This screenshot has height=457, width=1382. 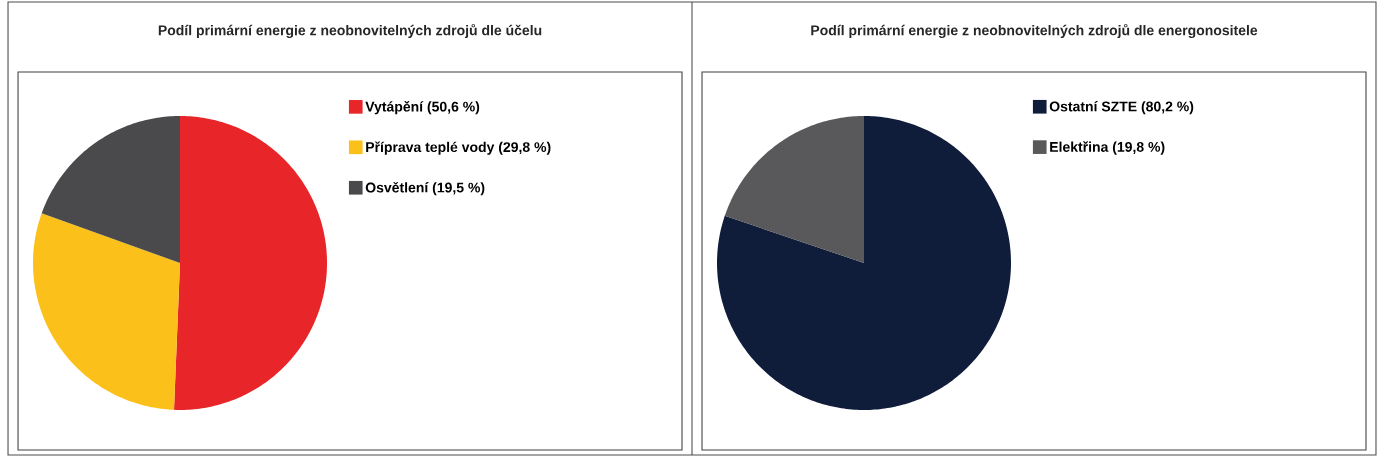 I want to click on chart-title: Podíl primární energie z neobnovitelných zdrojů dle energonositele, so click(x=1034, y=31).